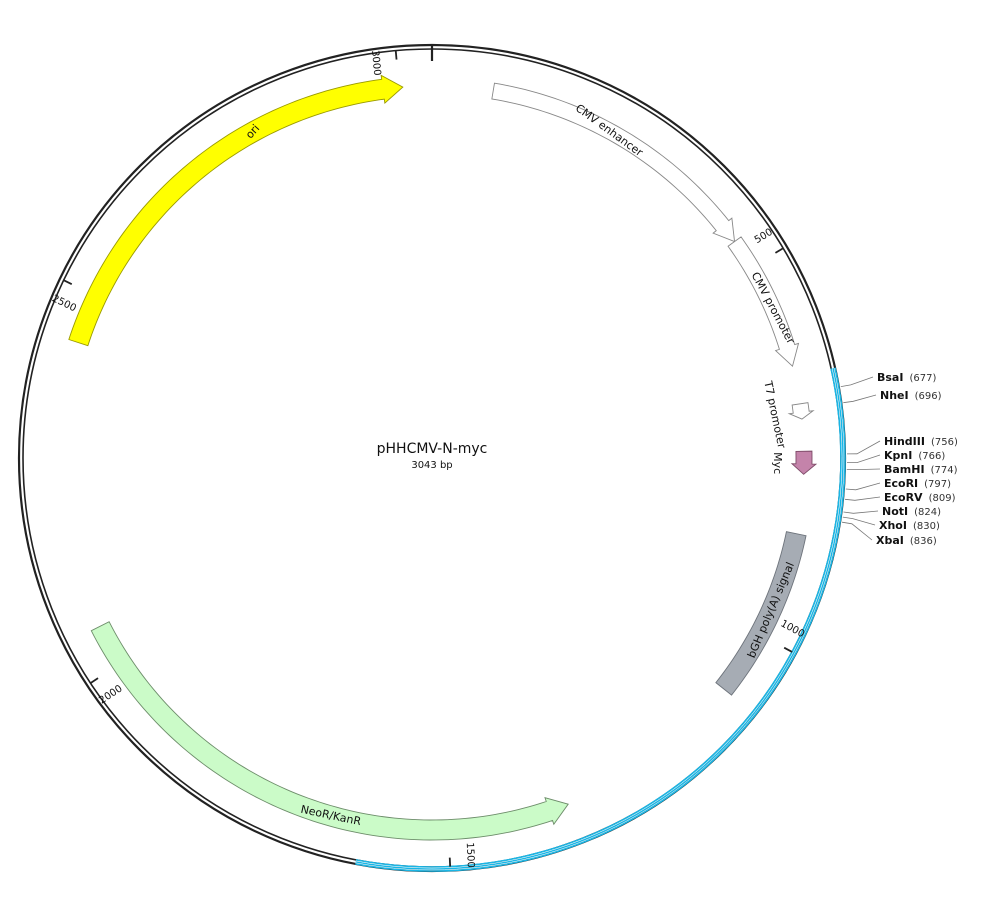 The width and height of the screenshot is (985, 898). What do you see at coordinates (894, 395) in the screenshot?
I see `site-name: NheI` at bounding box center [894, 395].